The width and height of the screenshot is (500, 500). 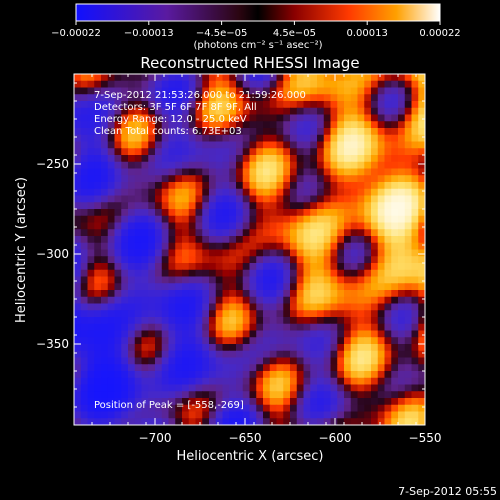 What do you see at coordinates (439, 33) in the screenshot?
I see `colorbar-tick-label: 0.00022` at bounding box center [439, 33].